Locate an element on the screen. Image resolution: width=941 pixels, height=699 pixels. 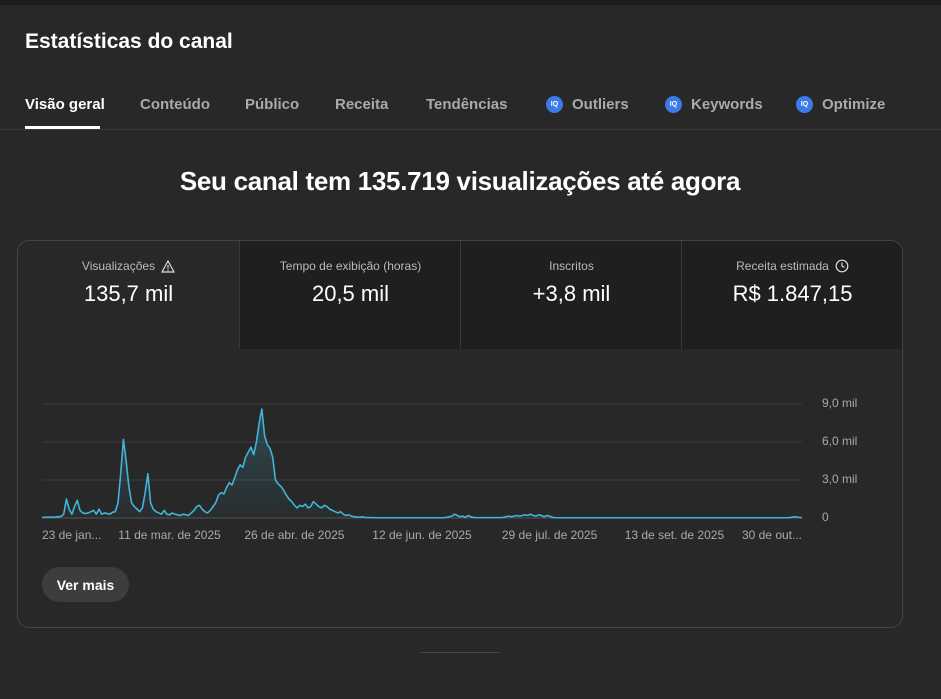
metric-label: Visualizações is located at coordinates (118, 266).